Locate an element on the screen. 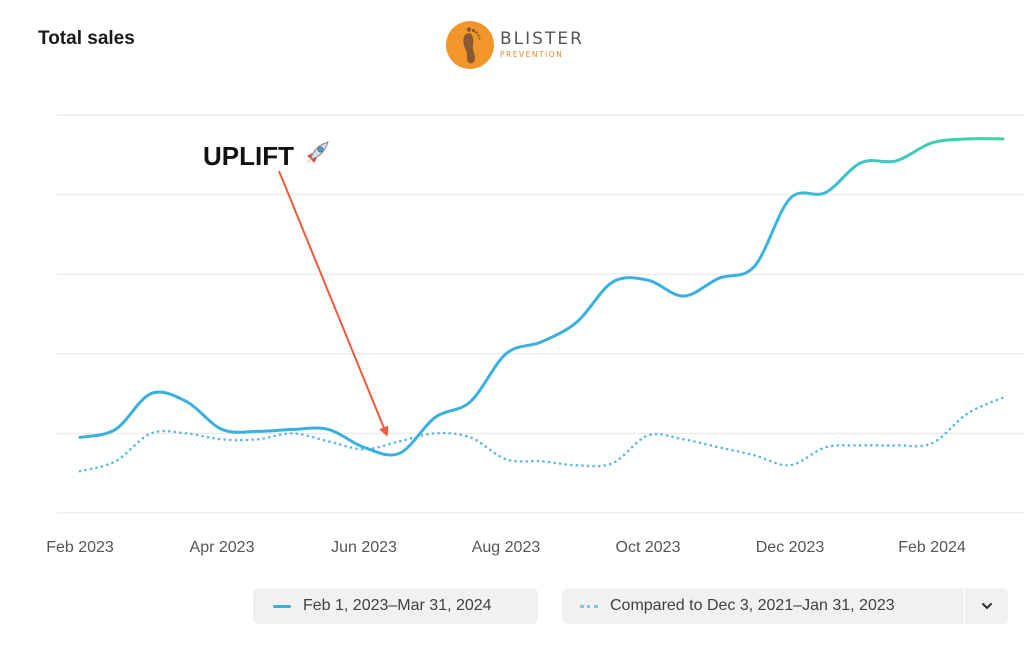 This screenshot has width=1024, height=647. x-tick-label: Feb 2023 is located at coordinates (80, 547).